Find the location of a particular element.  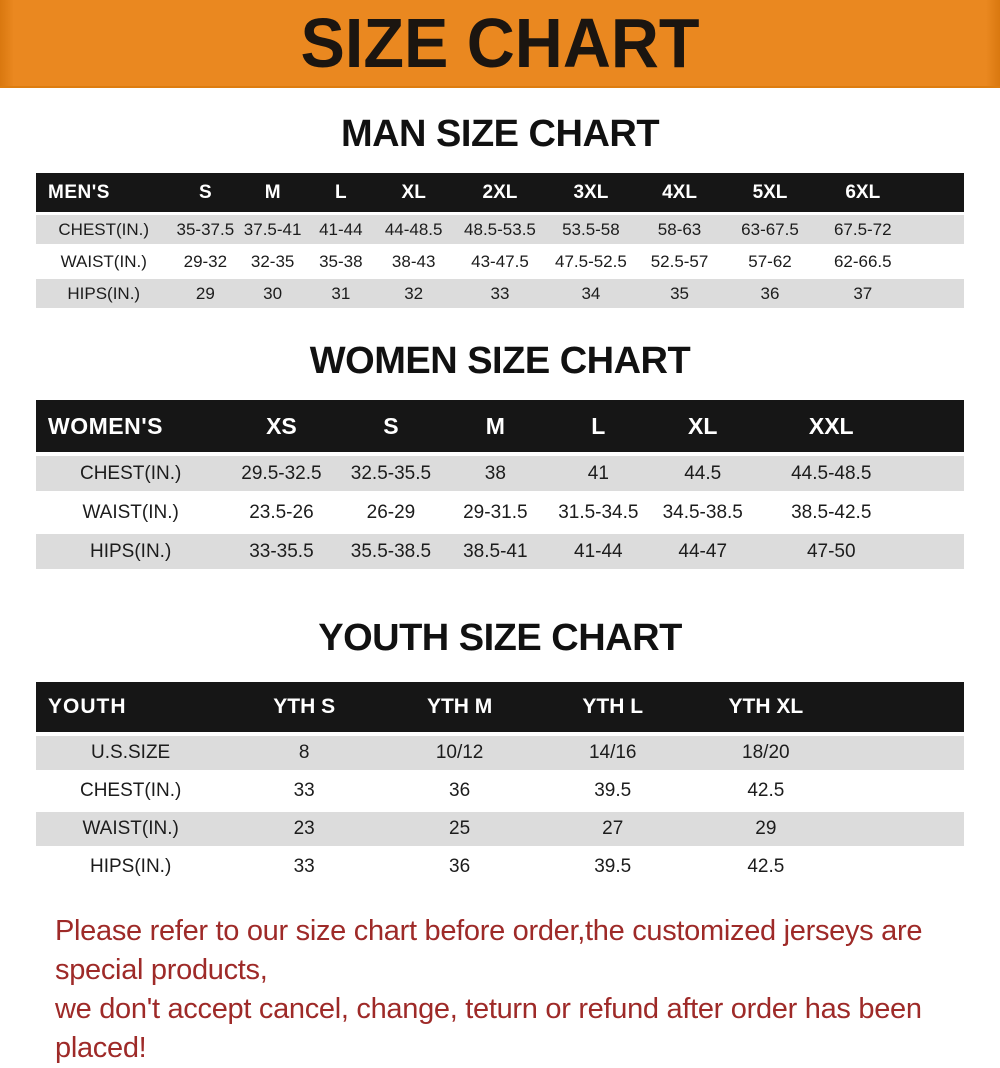

womens-header-row: WOMEN'S XS S M L XL XXL is located at coordinates (500, 426).